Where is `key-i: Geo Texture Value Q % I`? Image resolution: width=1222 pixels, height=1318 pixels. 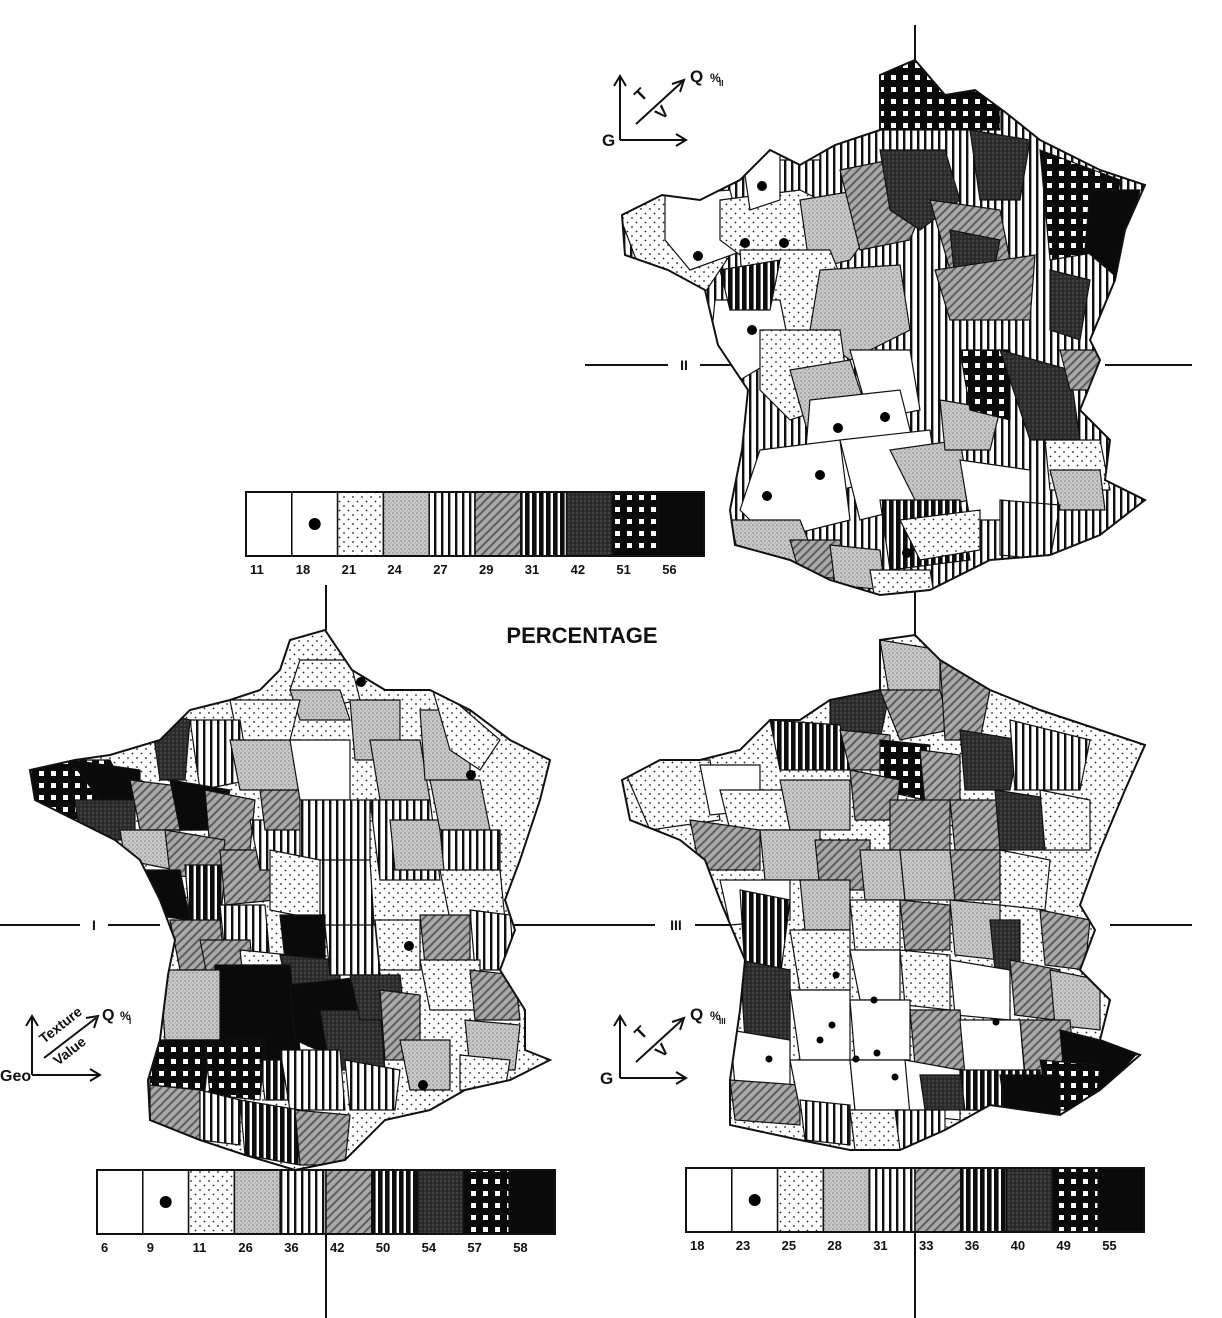 key-i: Geo Texture Value Q % I is located at coordinates (65, 1044).